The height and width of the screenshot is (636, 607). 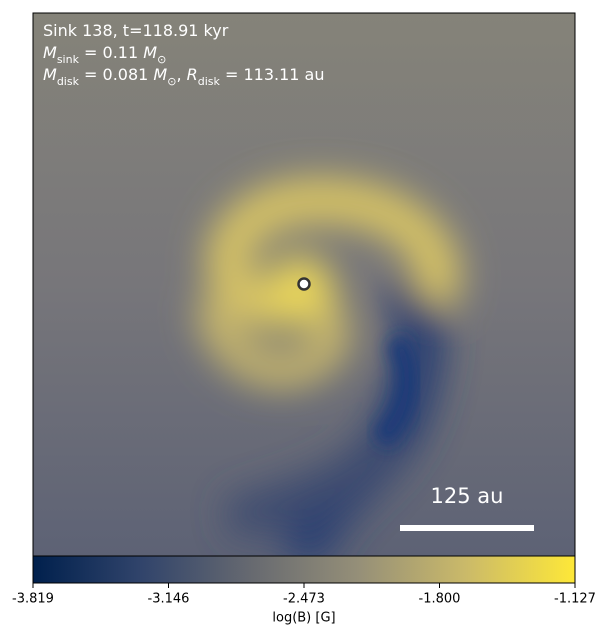 I want to click on header-part: = 0.081, so click(x=116, y=74).